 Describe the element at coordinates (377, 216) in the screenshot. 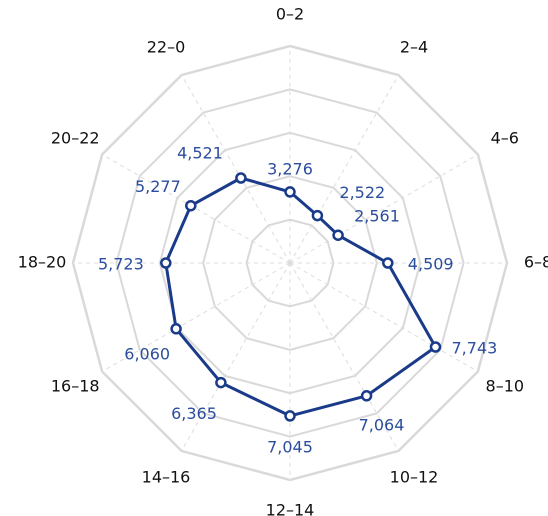

I see `value-label: 2,561` at that location.